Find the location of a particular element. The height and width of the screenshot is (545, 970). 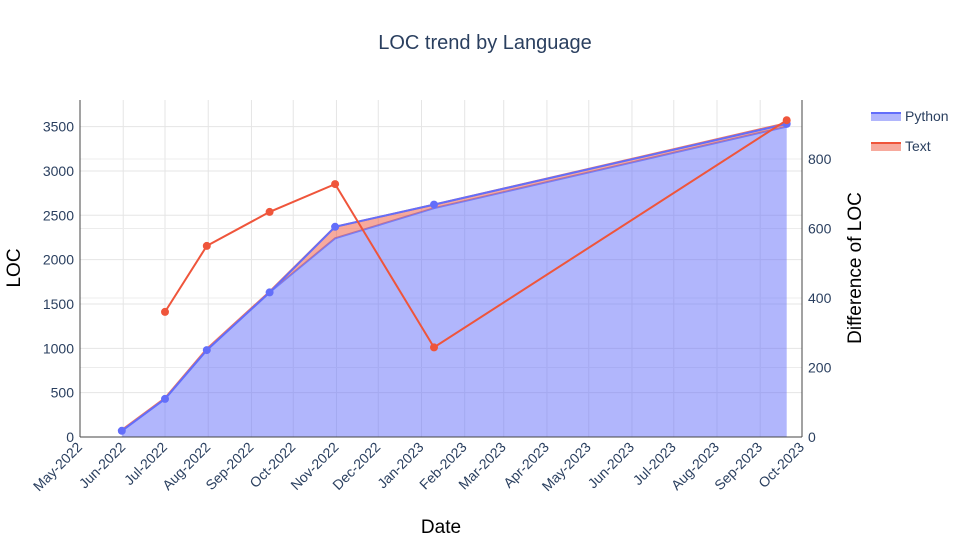

x-tick-label: Oct-2023 is located at coordinates (781, 465).